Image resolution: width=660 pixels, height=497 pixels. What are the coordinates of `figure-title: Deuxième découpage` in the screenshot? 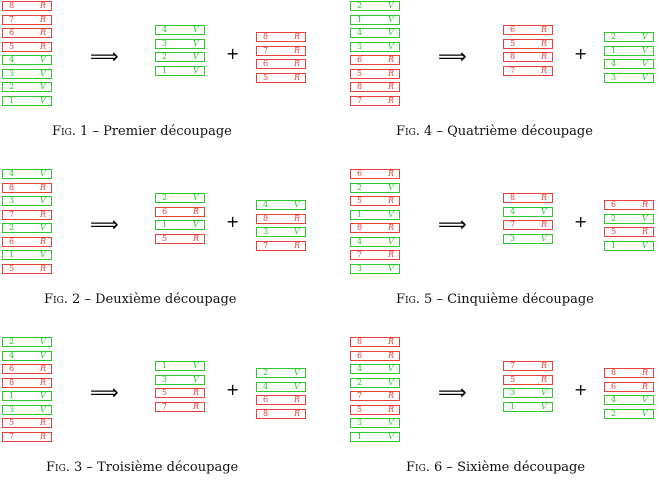 It's located at (166, 299).